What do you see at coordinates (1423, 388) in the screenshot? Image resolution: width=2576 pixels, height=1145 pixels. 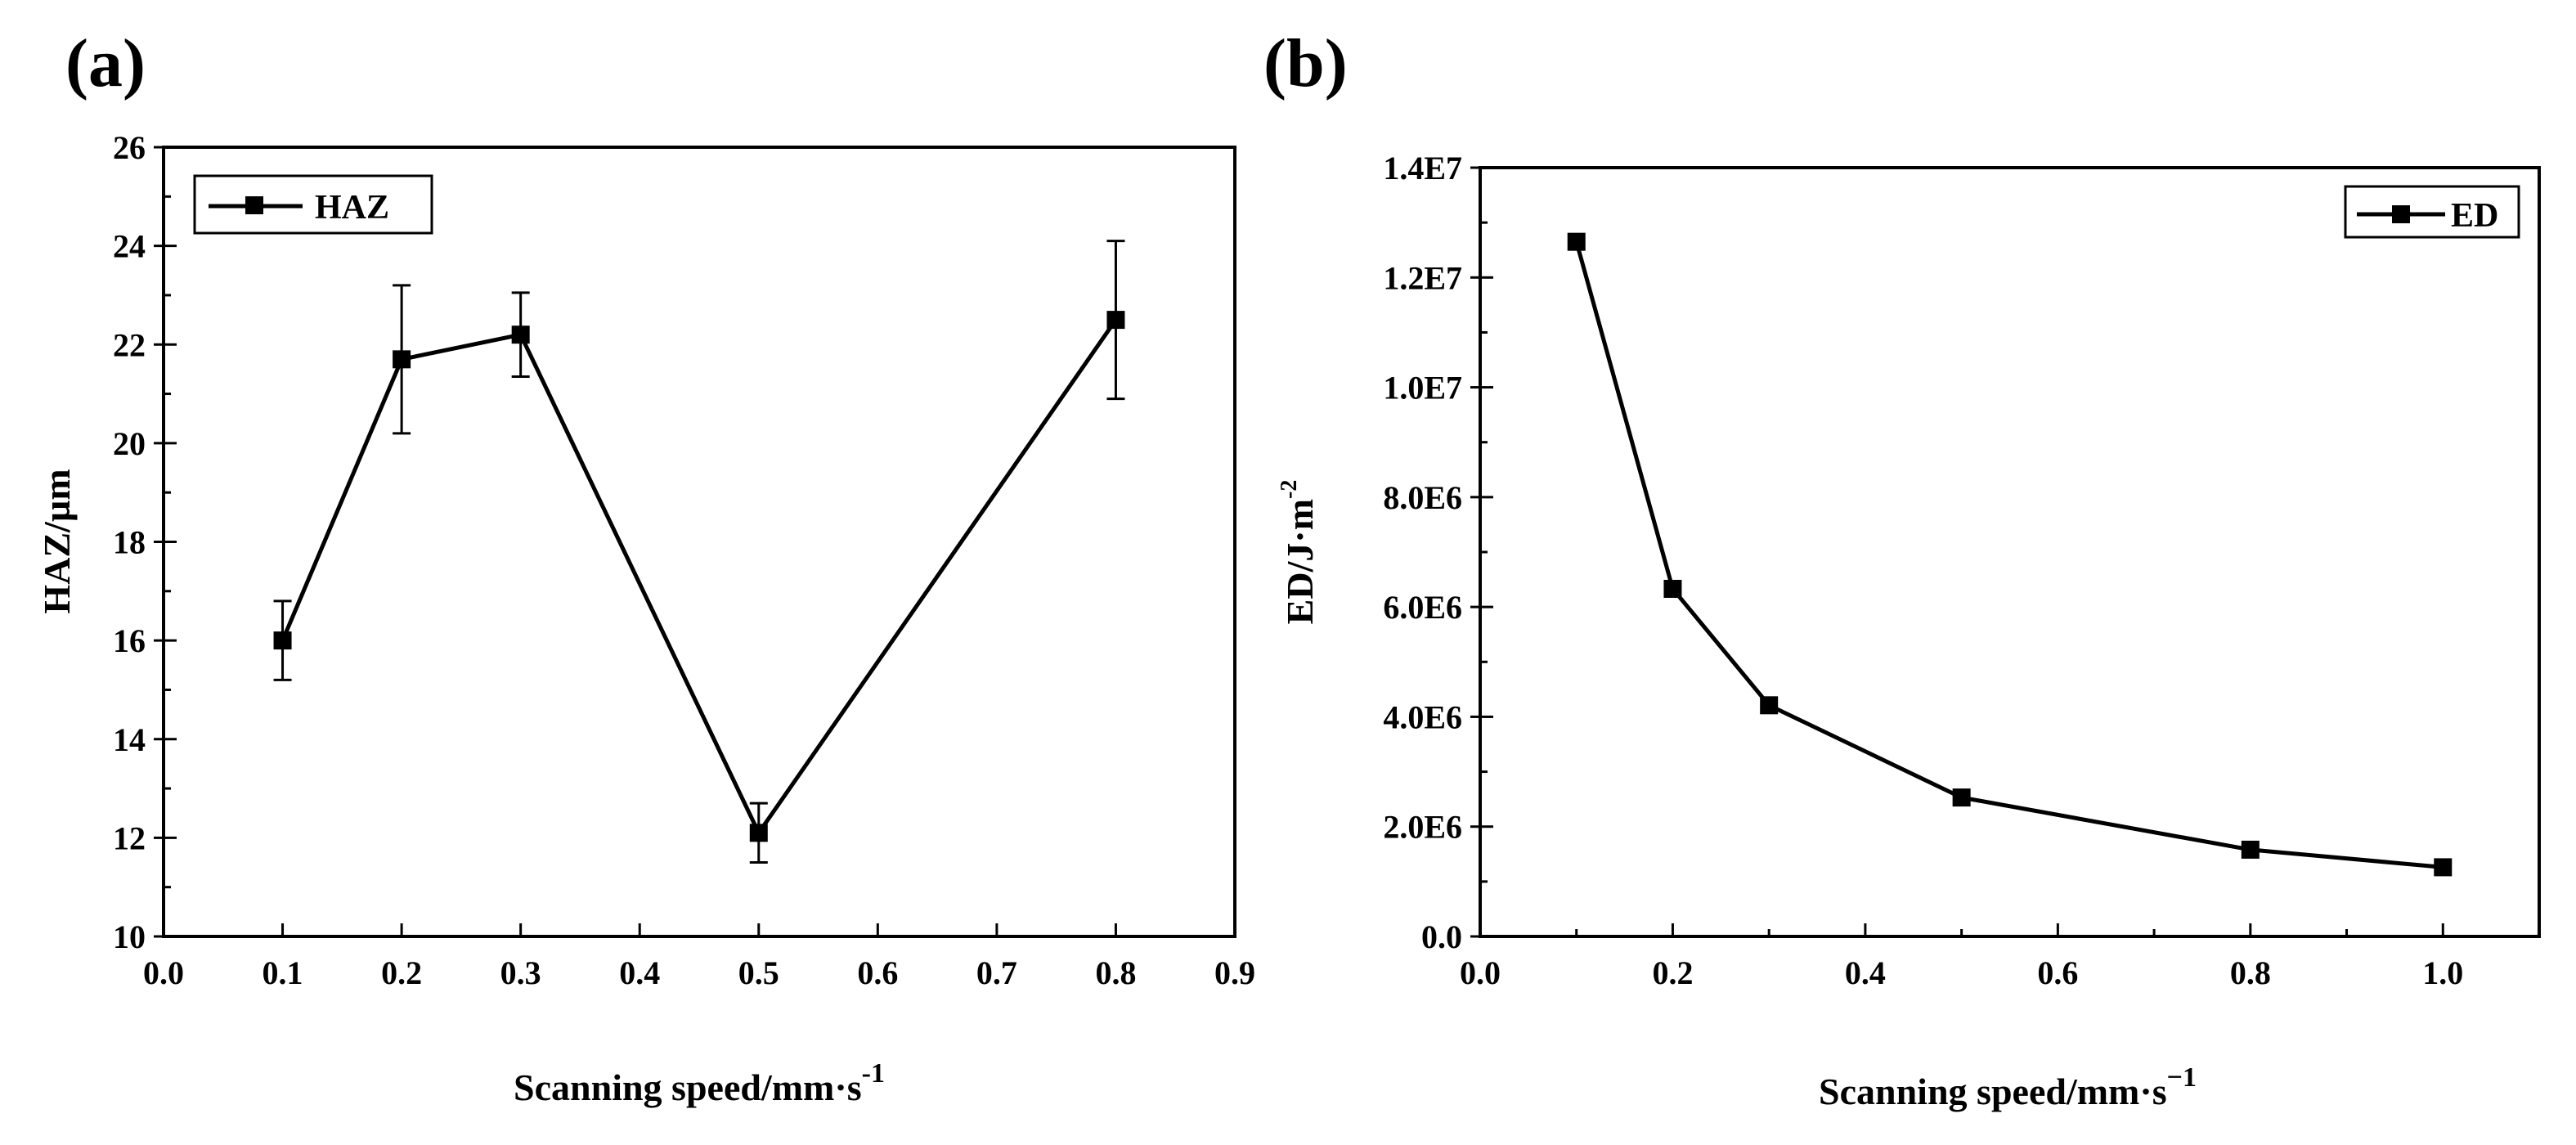 I see `y-tick-label: 1.0E7` at bounding box center [1423, 388].